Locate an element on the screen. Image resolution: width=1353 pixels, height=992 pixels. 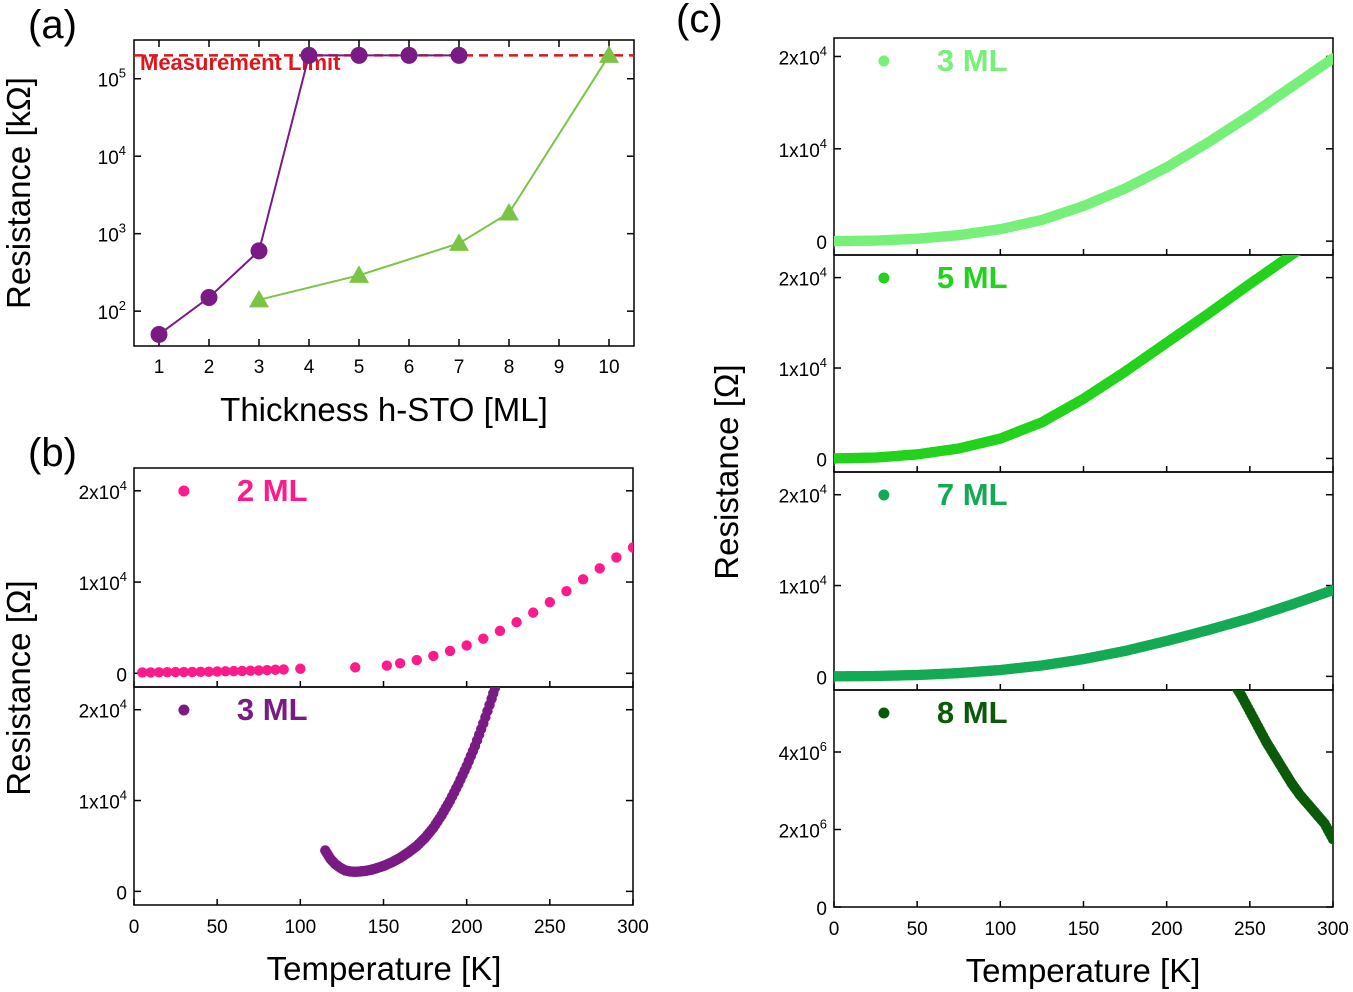
panel-a-frame is located at coordinates (384, 193).